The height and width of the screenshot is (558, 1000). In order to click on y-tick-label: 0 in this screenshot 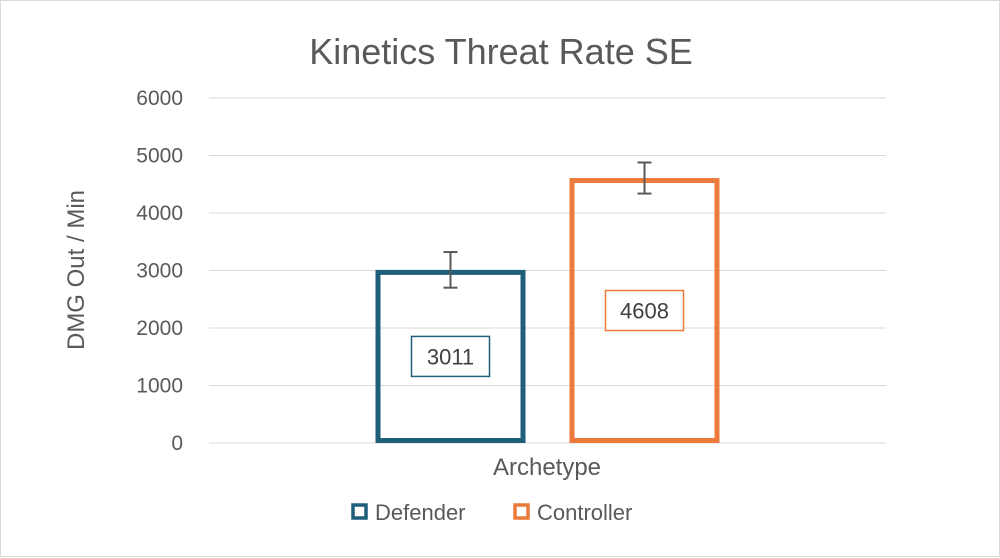, I will do `click(177, 443)`.